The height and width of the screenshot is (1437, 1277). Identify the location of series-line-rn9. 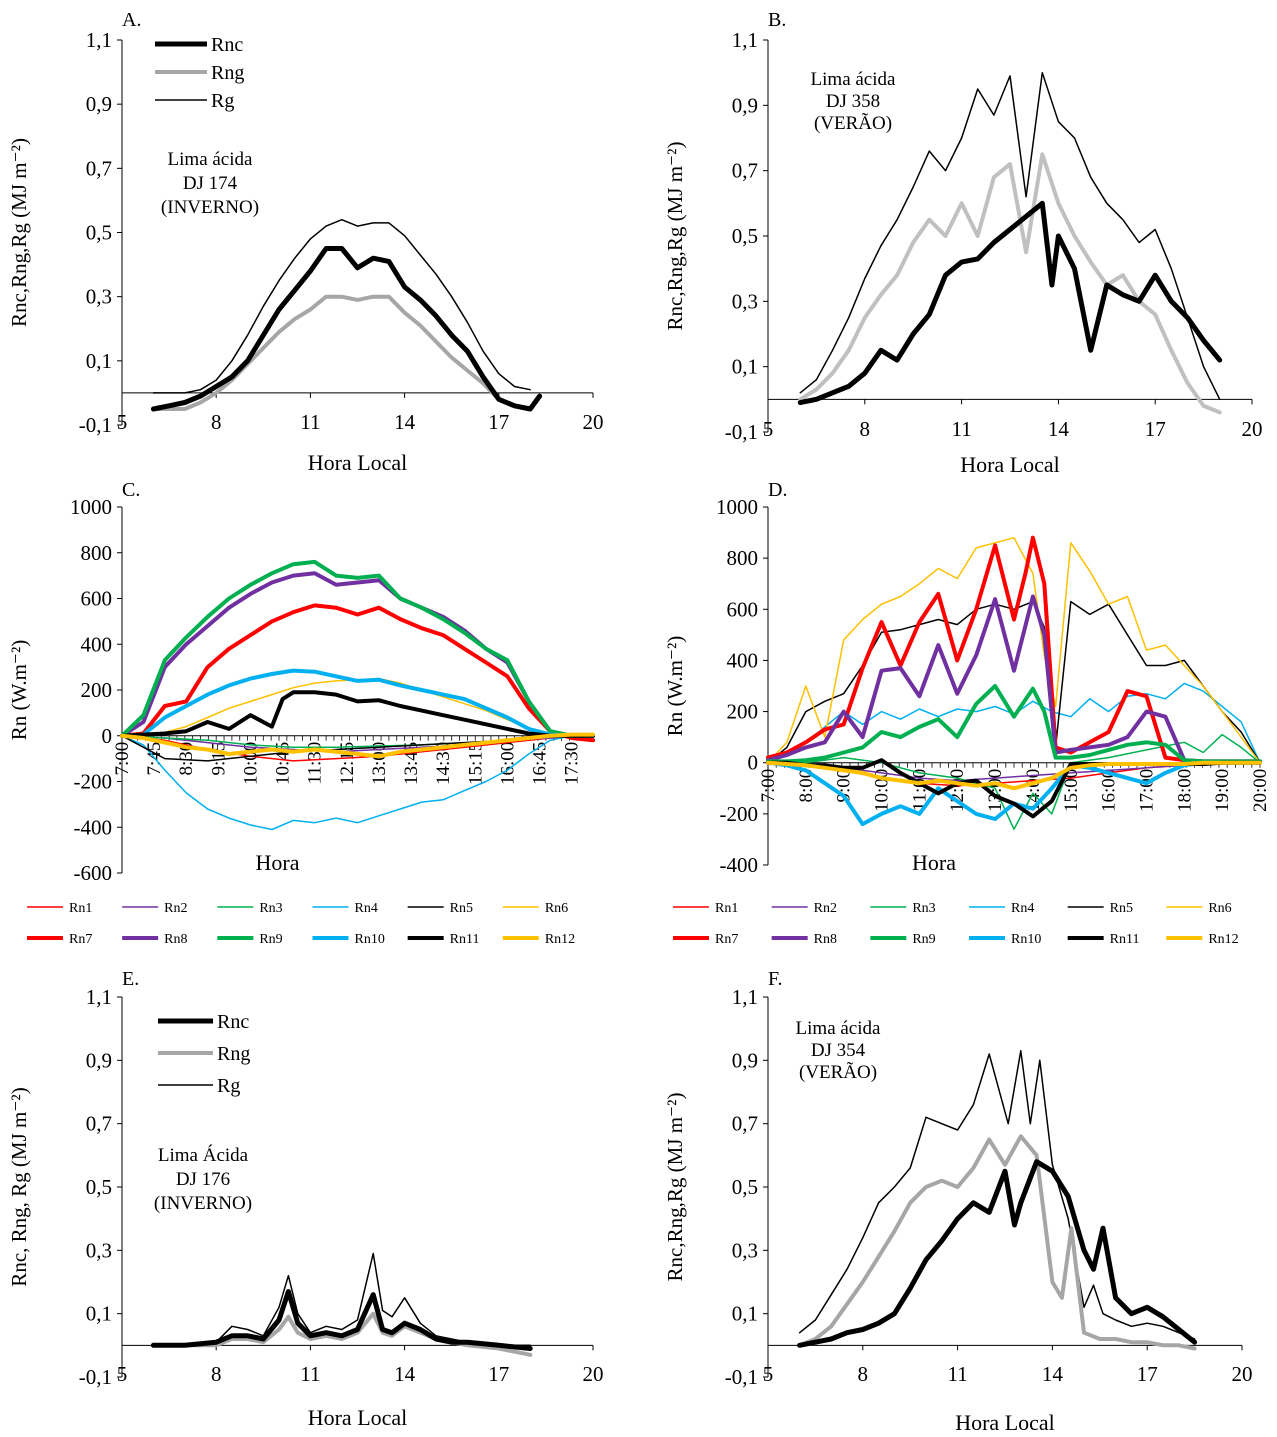
(357, 648).